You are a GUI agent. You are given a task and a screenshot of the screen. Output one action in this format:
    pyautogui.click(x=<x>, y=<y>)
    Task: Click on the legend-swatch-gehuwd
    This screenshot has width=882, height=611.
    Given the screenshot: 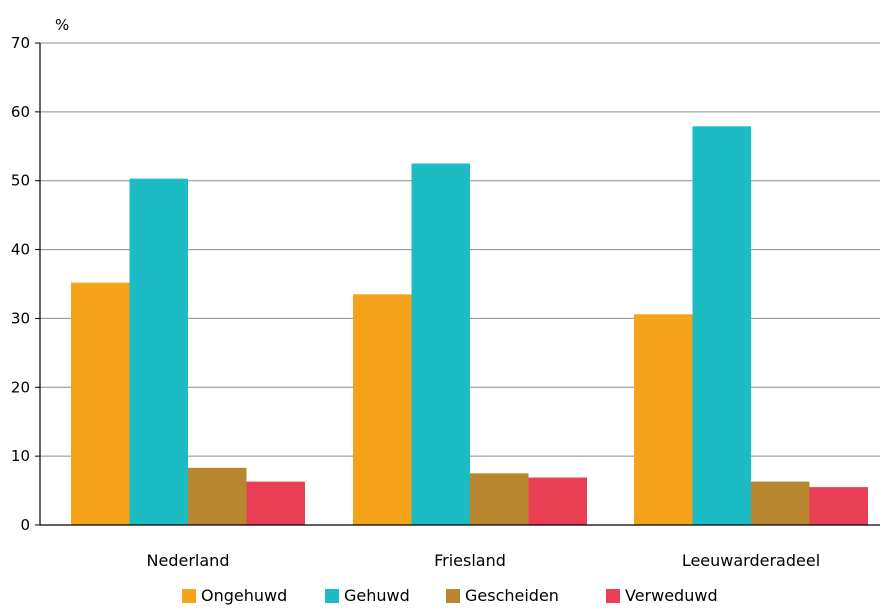 What is the action you would take?
    pyautogui.click(x=332, y=596)
    